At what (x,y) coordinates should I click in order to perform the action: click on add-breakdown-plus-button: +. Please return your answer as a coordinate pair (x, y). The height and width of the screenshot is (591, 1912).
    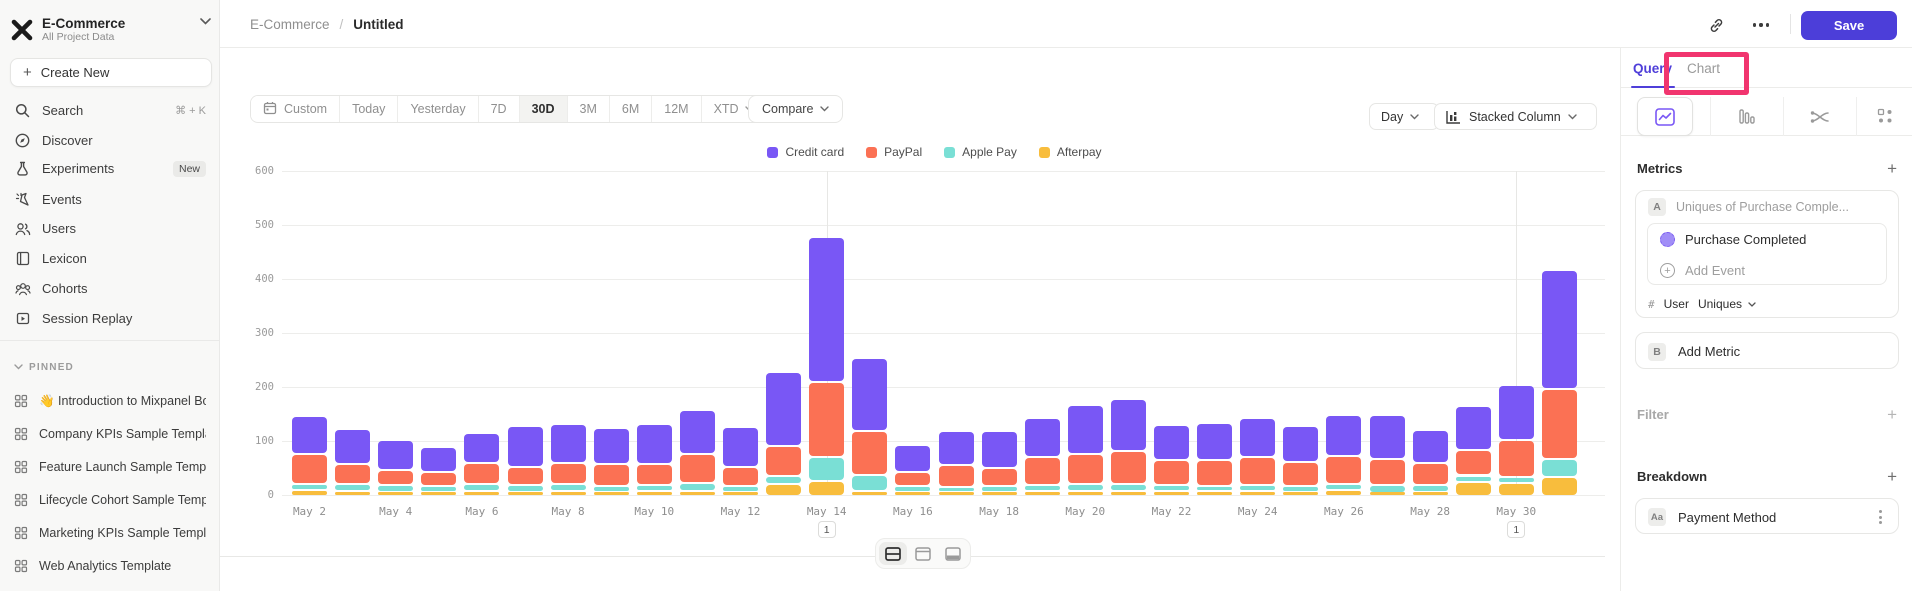
    Looking at the image, I should click on (1892, 476).